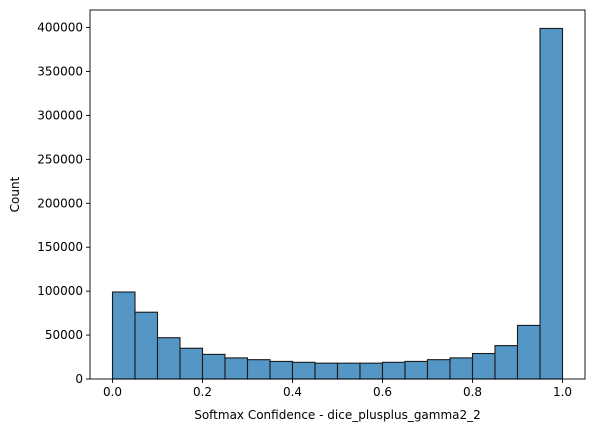  I want to click on x-axis-ticks: 0.0 0.2 0.4 0.6 0.8 1.0, so click(337, 389).